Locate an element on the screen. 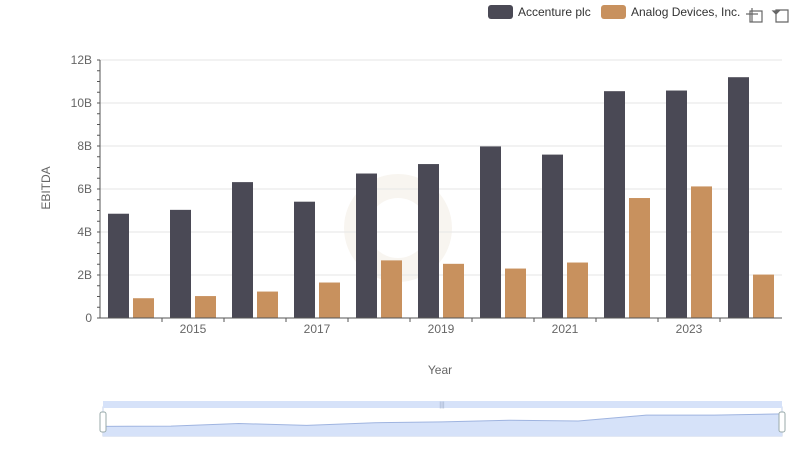 Image resolution: width=800 pixels, height=461 pixels. x-tick-label: 2019 is located at coordinates (441, 329).